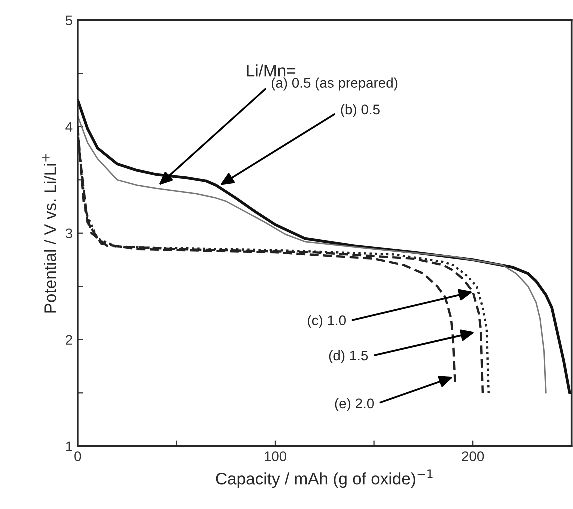 This screenshot has width=573, height=509. Describe the element at coordinates (78, 457) in the screenshot. I see `x-tick-label: 0` at that location.